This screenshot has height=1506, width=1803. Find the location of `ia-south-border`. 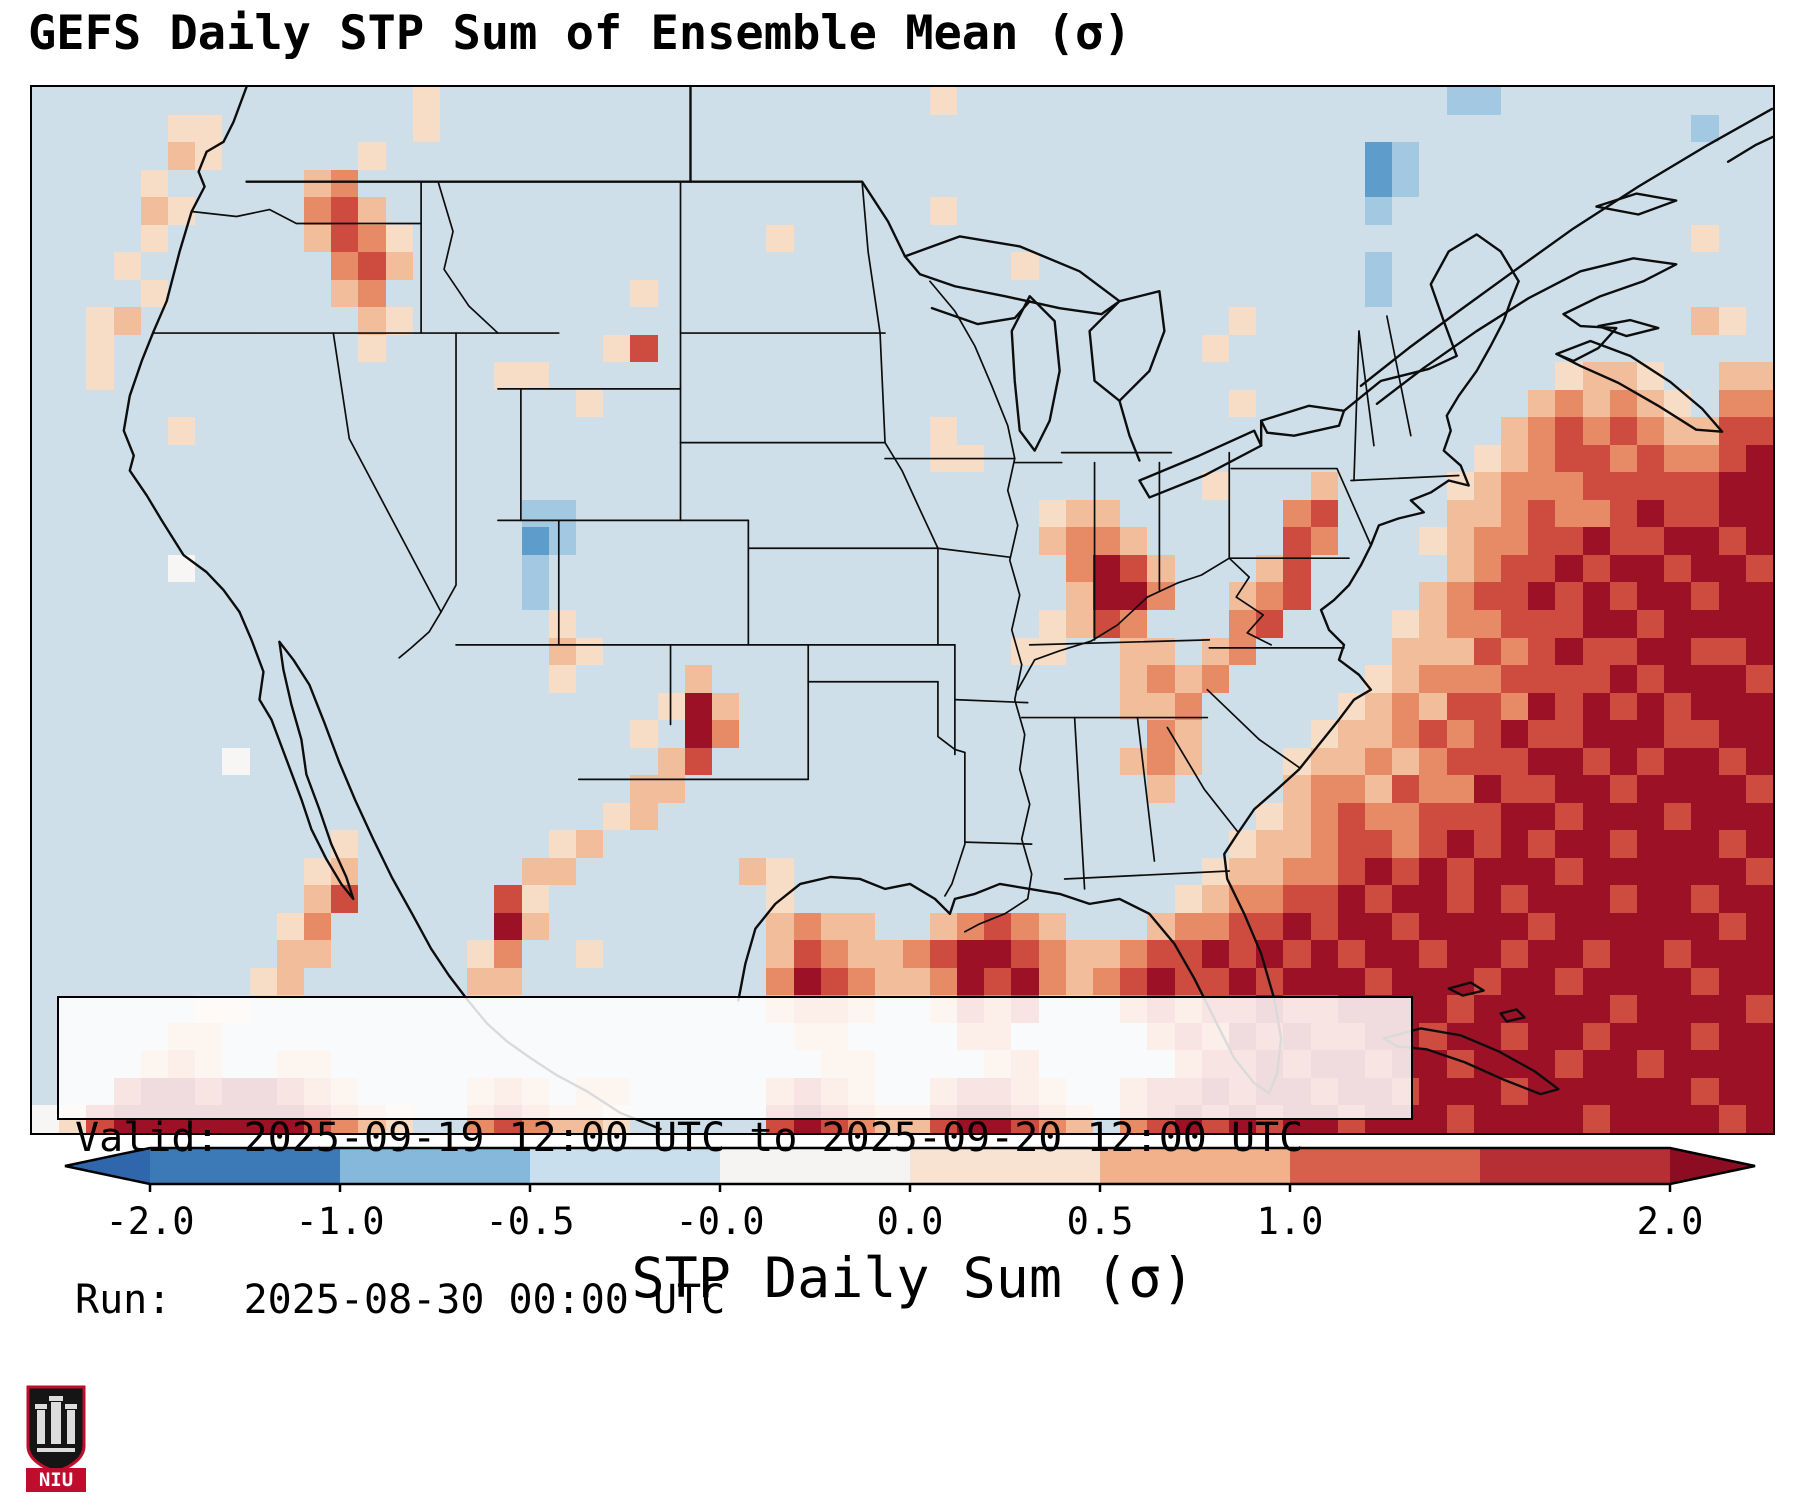

ia-south-border is located at coordinates (974, 553).